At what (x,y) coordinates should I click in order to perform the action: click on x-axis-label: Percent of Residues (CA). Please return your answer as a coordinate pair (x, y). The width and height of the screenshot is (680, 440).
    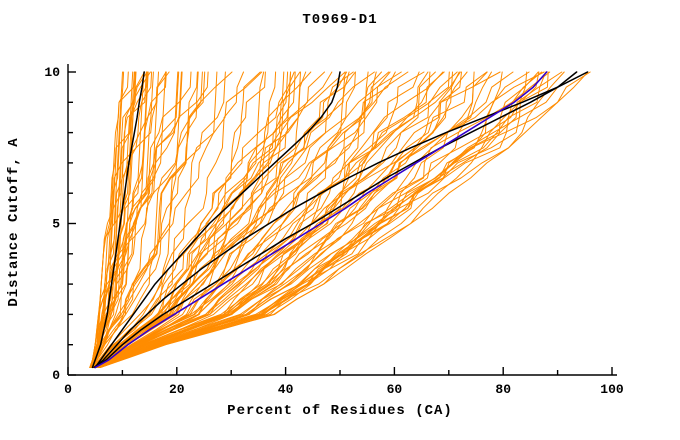
    Looking at the image, I should click on (340, 411).